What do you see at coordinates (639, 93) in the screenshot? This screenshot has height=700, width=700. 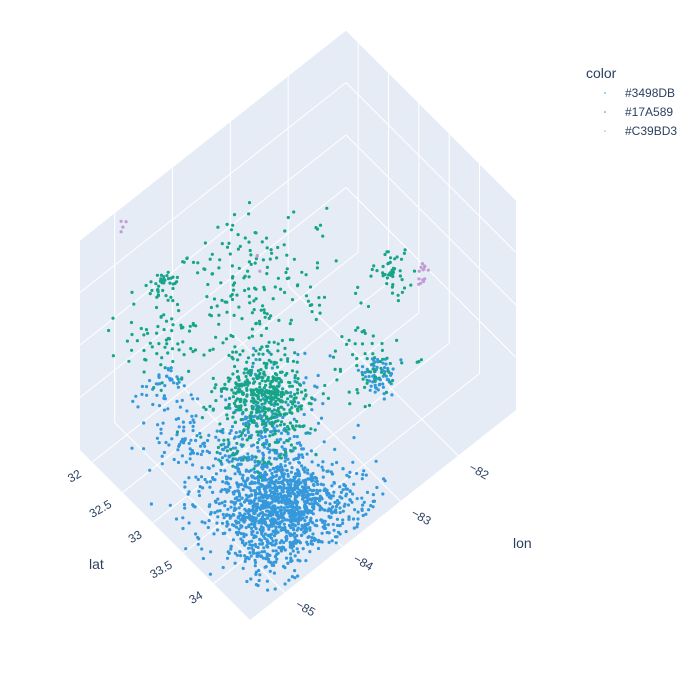 I see `legend-item: #3498DB` at bounding box center [639, 93].